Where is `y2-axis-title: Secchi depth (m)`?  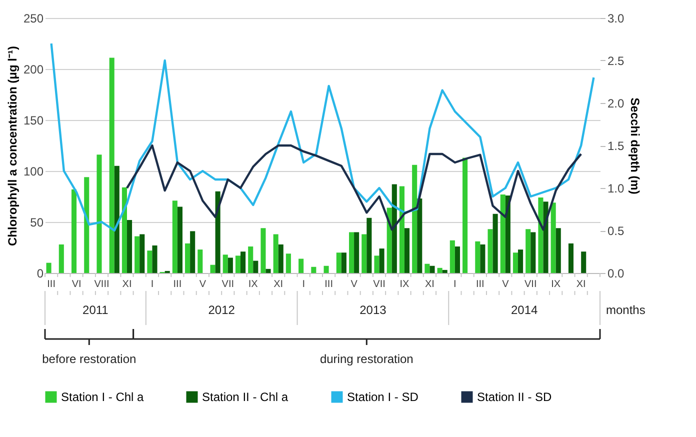 y2-axis-title: Secchi depth (m) is located at coordinates (635, 146).